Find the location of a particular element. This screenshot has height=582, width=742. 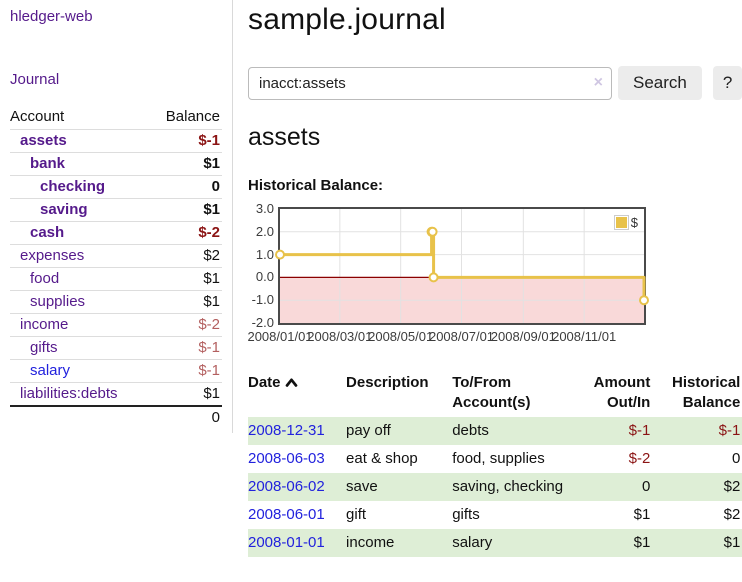

account-link: gifts is located at coordinates (44, 347).